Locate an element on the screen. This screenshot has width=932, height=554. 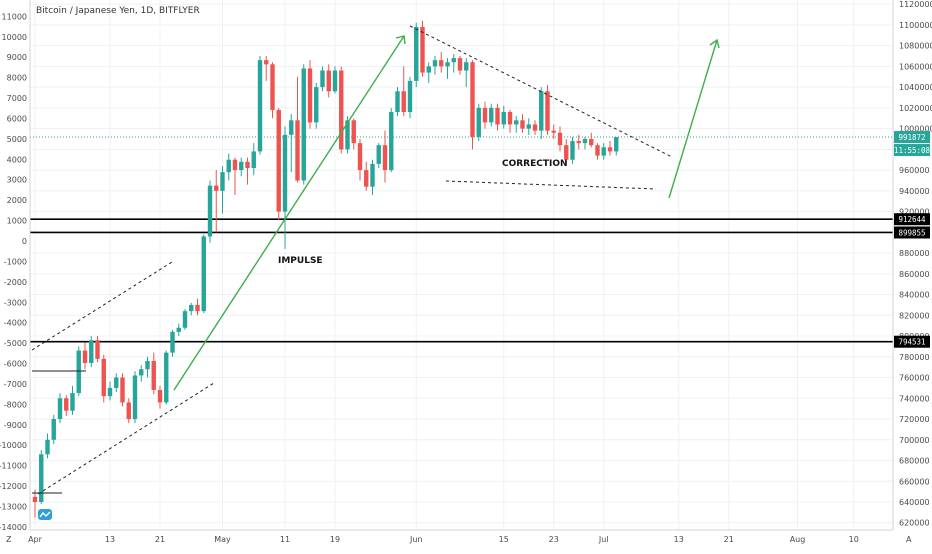
left-axis-tick-label: 10000 is located at coordinates (14, 37).